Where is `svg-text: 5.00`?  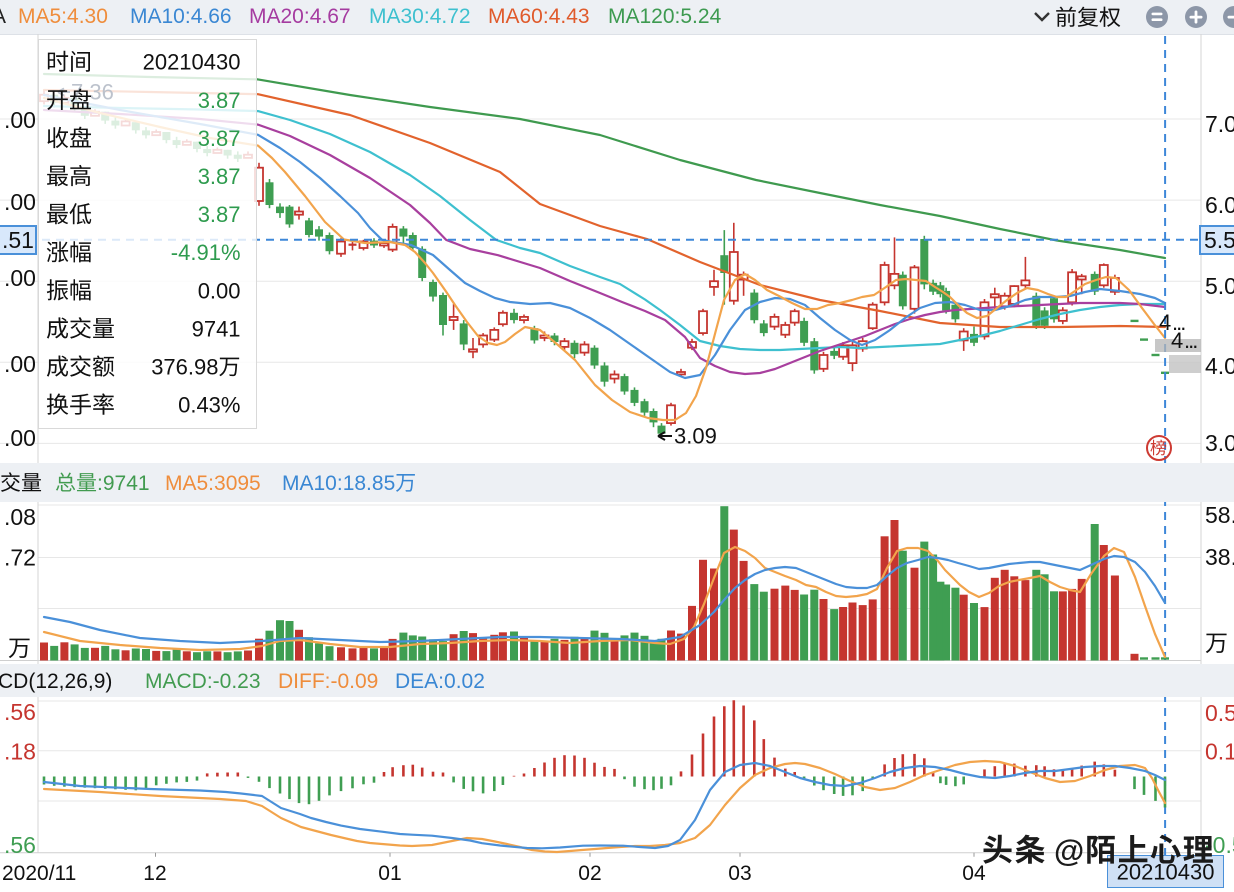
svg-text: 5.00 is located at coordinates (1219, 286).